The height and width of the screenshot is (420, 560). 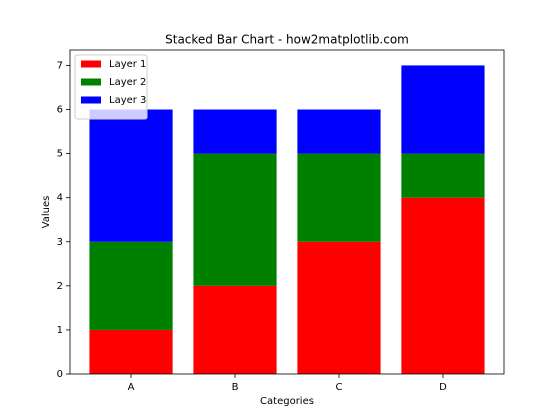 What do you see at coordinates (235, 387) in the screenshot?
I see `x-tick-label: B` at bounding box center [235, 387].